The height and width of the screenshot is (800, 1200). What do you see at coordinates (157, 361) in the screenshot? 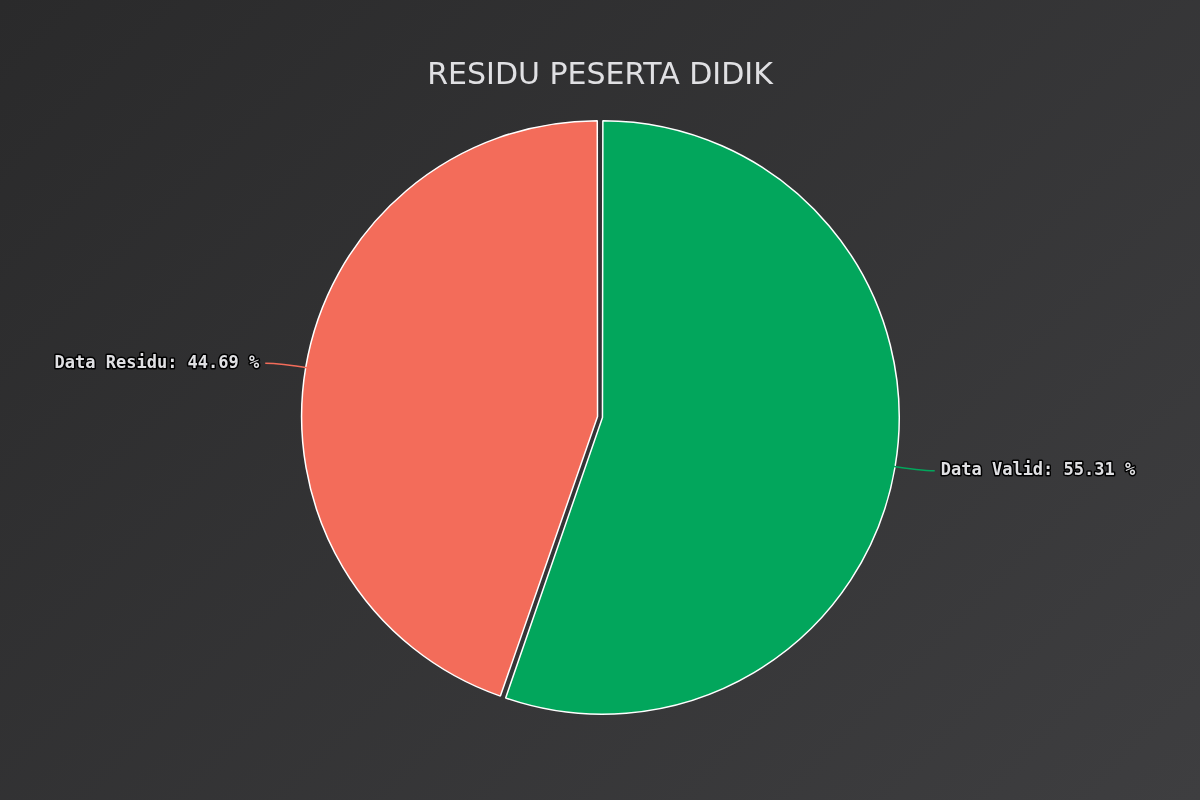
I see `slice-label: Data Residu: 44.69 %` at bounding box center [157, 361].